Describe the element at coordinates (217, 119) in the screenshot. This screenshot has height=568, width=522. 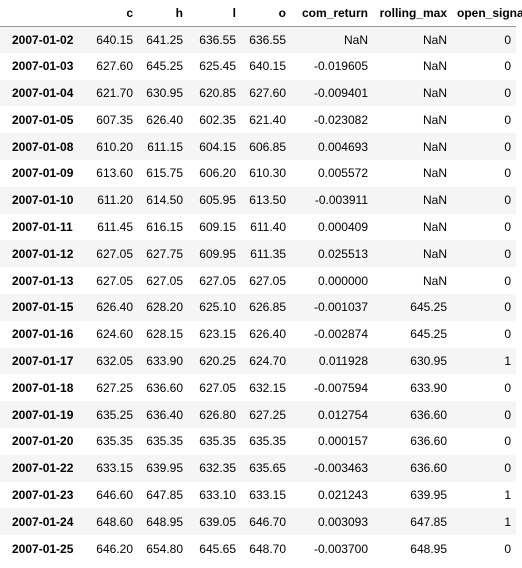
I see `table-cell: 602.35` at that location.